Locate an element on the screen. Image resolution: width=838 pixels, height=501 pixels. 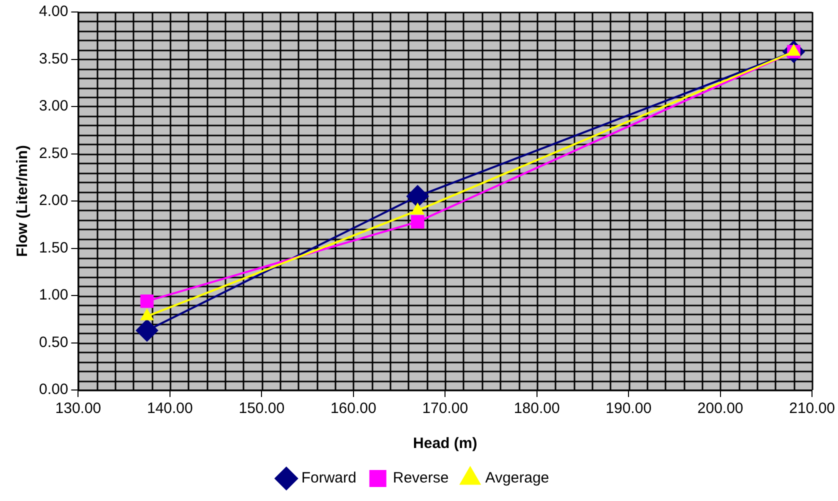
x-tick-label: 190.00 is located at coordinates (629, 409).